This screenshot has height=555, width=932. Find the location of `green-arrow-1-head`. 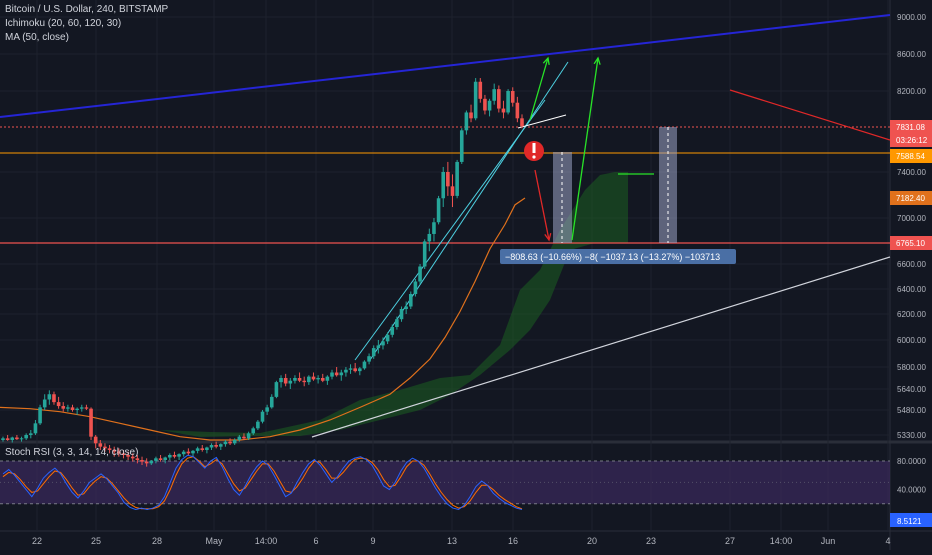

green-arrow-1-head is located at coordinates (546, 61).